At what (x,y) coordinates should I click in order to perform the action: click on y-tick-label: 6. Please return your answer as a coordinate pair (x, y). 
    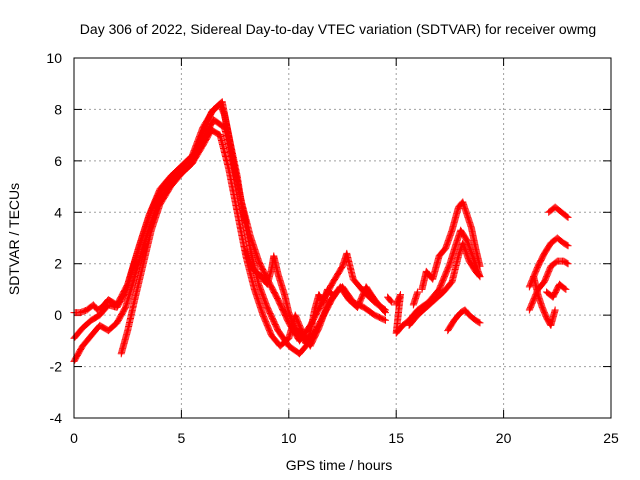
    Looking at the image, I should click on (58, 161).